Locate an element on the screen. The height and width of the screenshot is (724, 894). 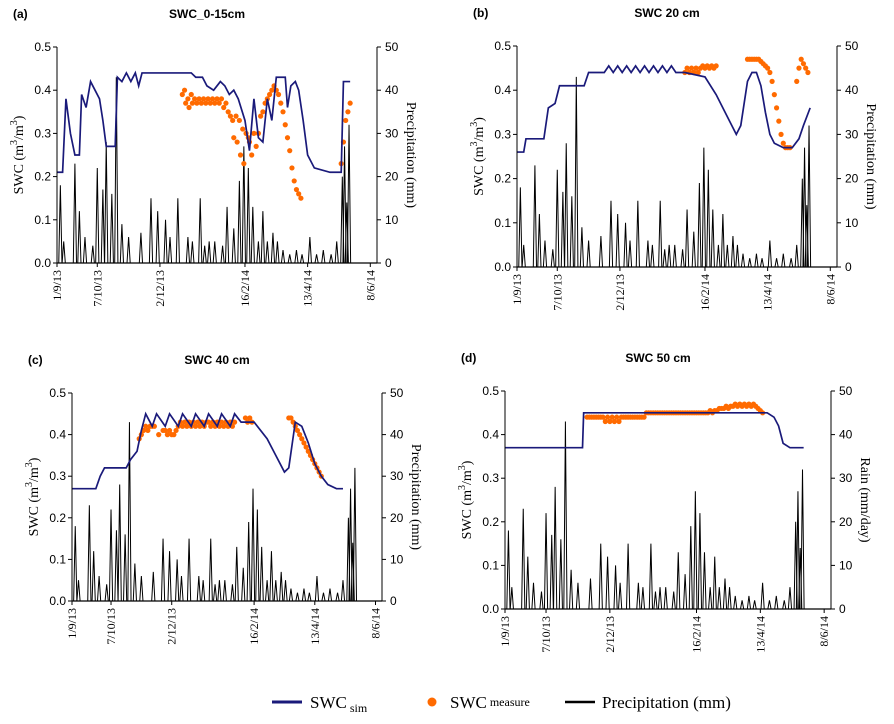
y-tick-label: 0.4 is located at coordinates (502, 90).